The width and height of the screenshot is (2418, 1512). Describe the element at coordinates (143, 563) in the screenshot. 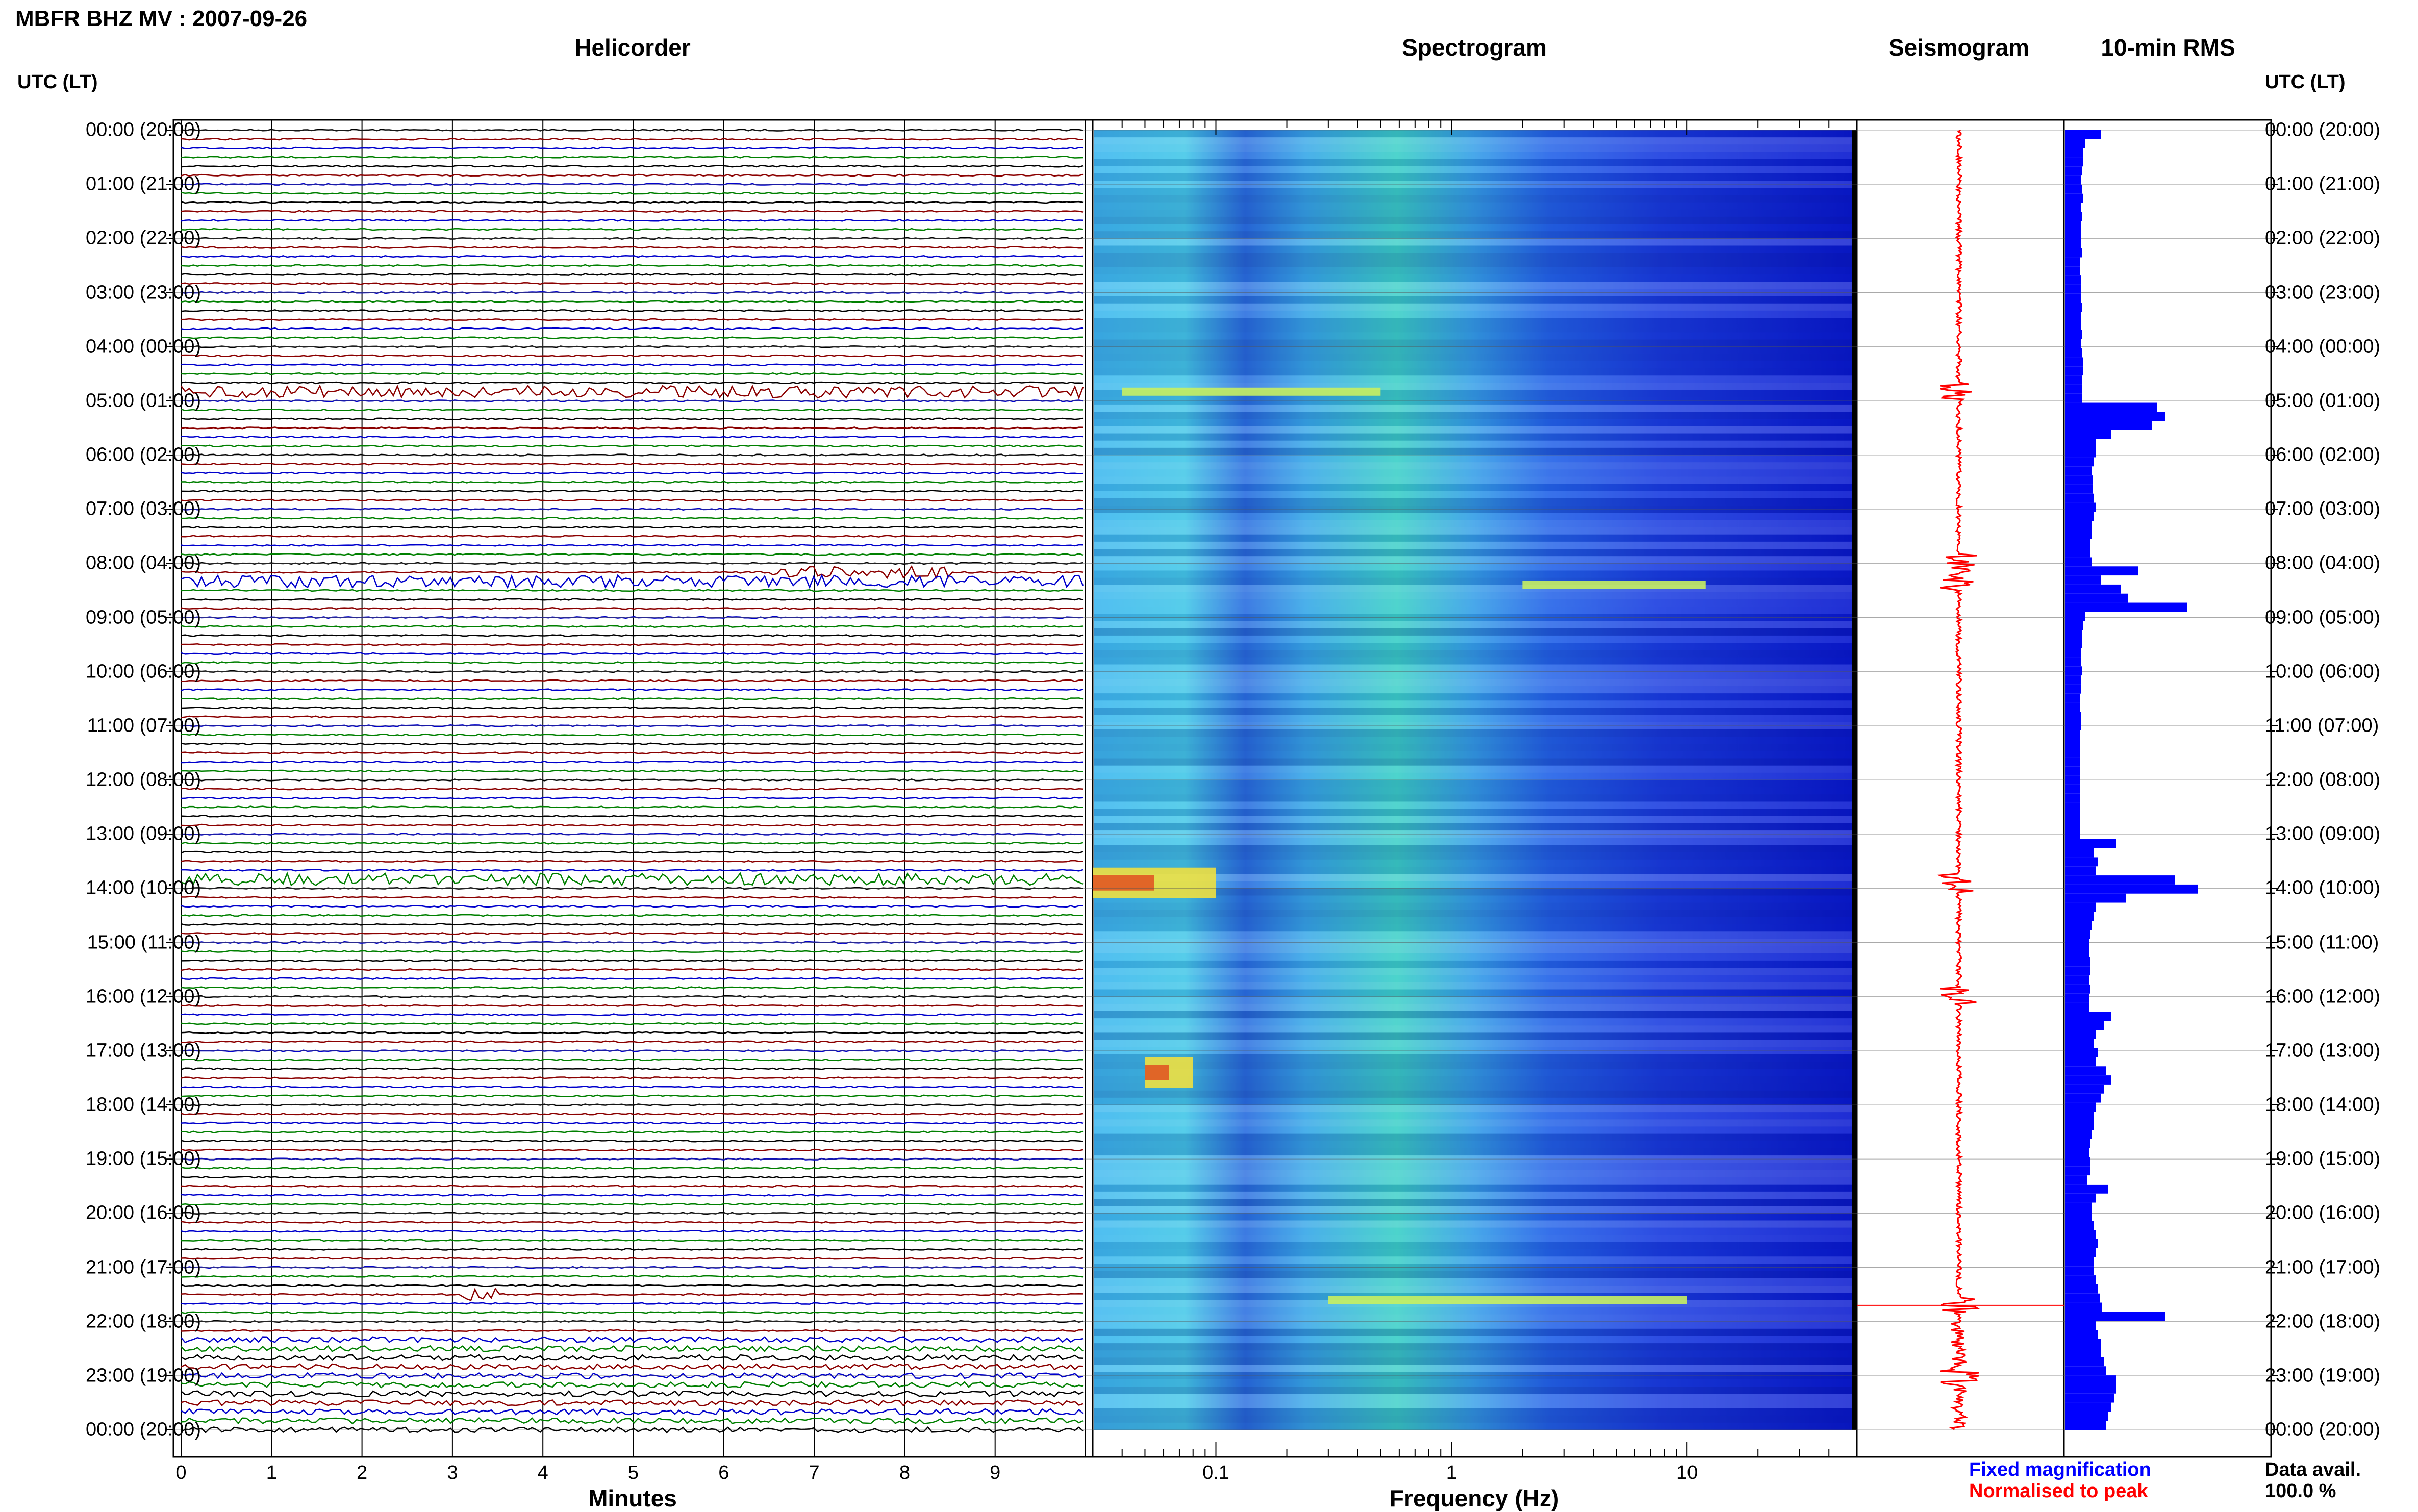

I see `time-label-left: 08:00 (04:00)` at that location.